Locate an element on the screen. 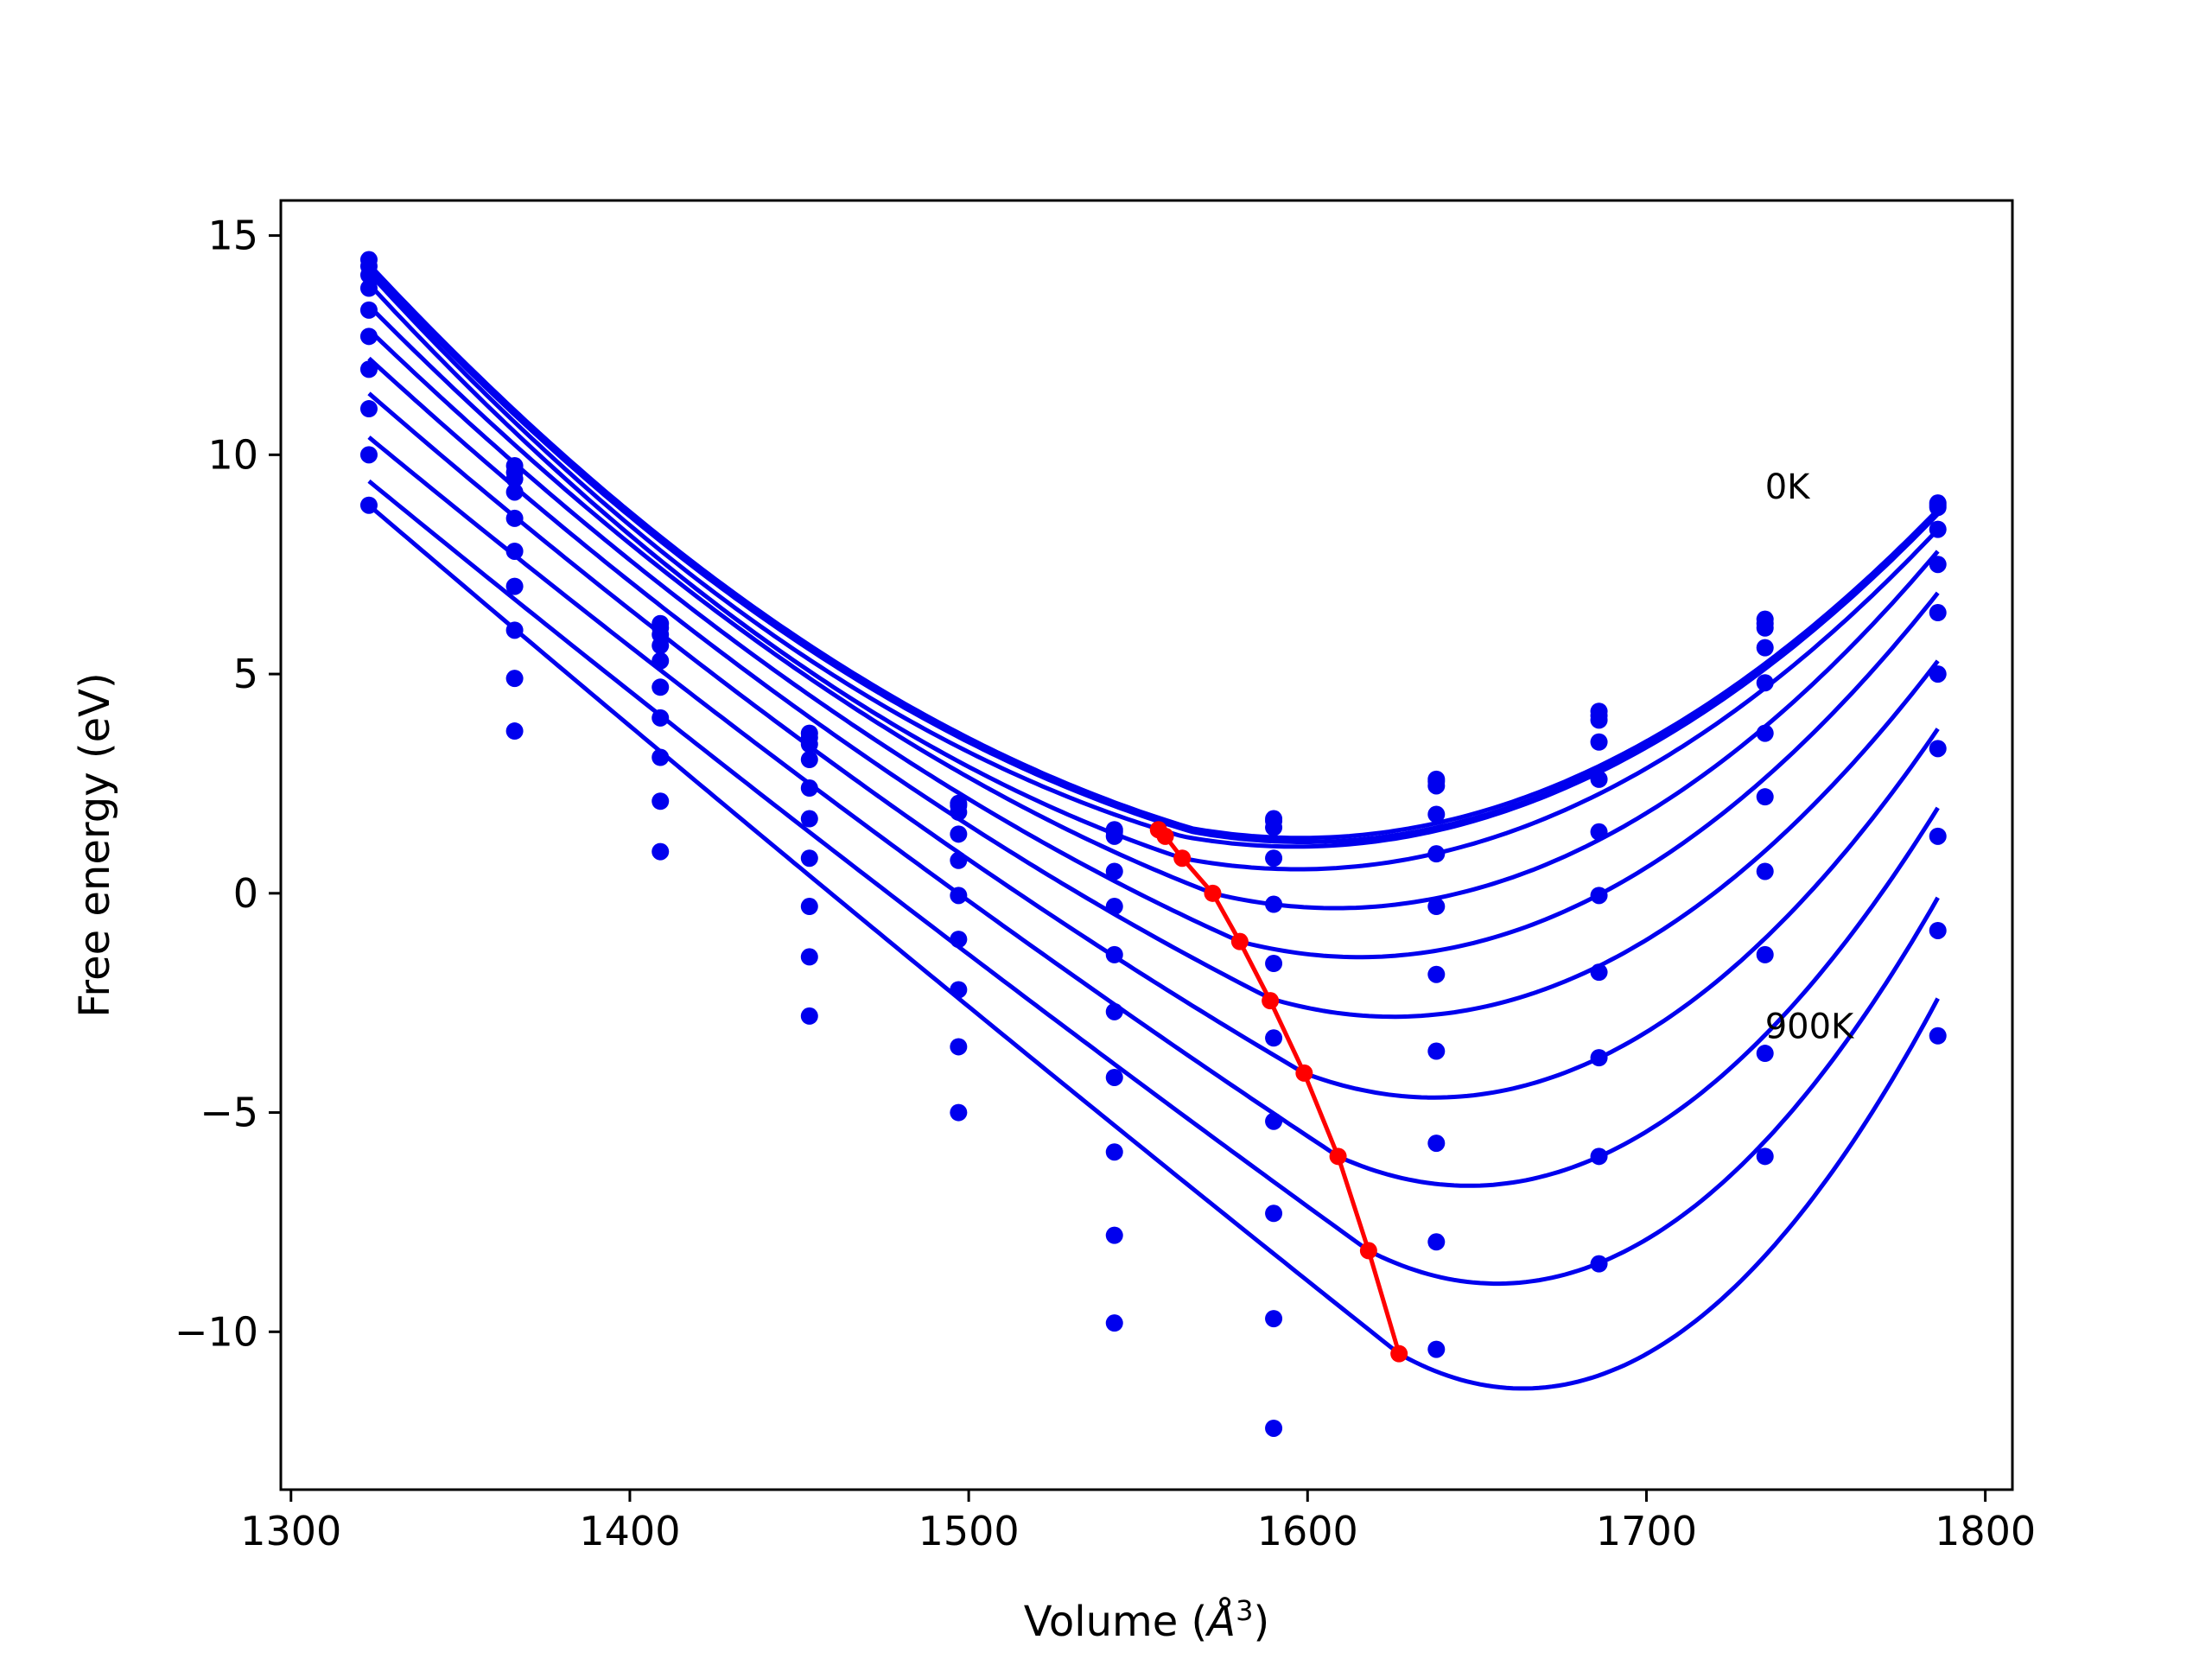 This screenshot has width=2212, height=1659. minimum-path is located at coordinates (1278, 1092).